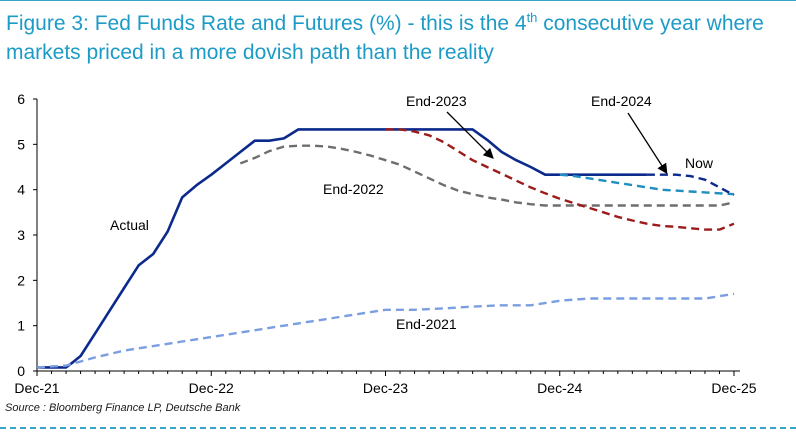 The image size is (796, 435). I want to click on y-tick-label: 2, so click(21, 280).